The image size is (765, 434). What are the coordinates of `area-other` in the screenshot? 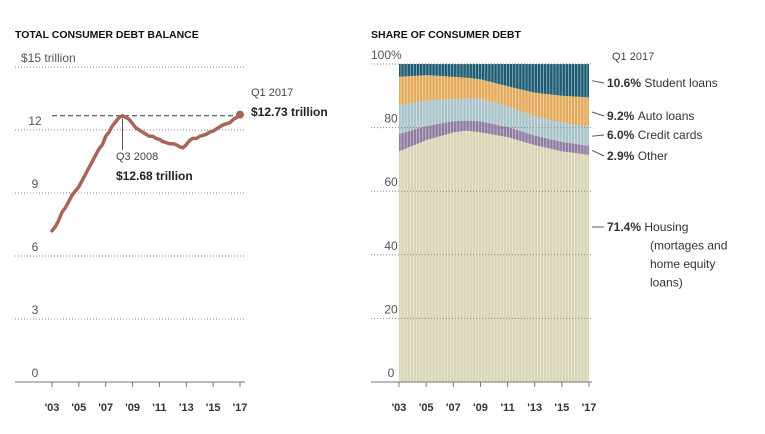 It's located at (494, 137).